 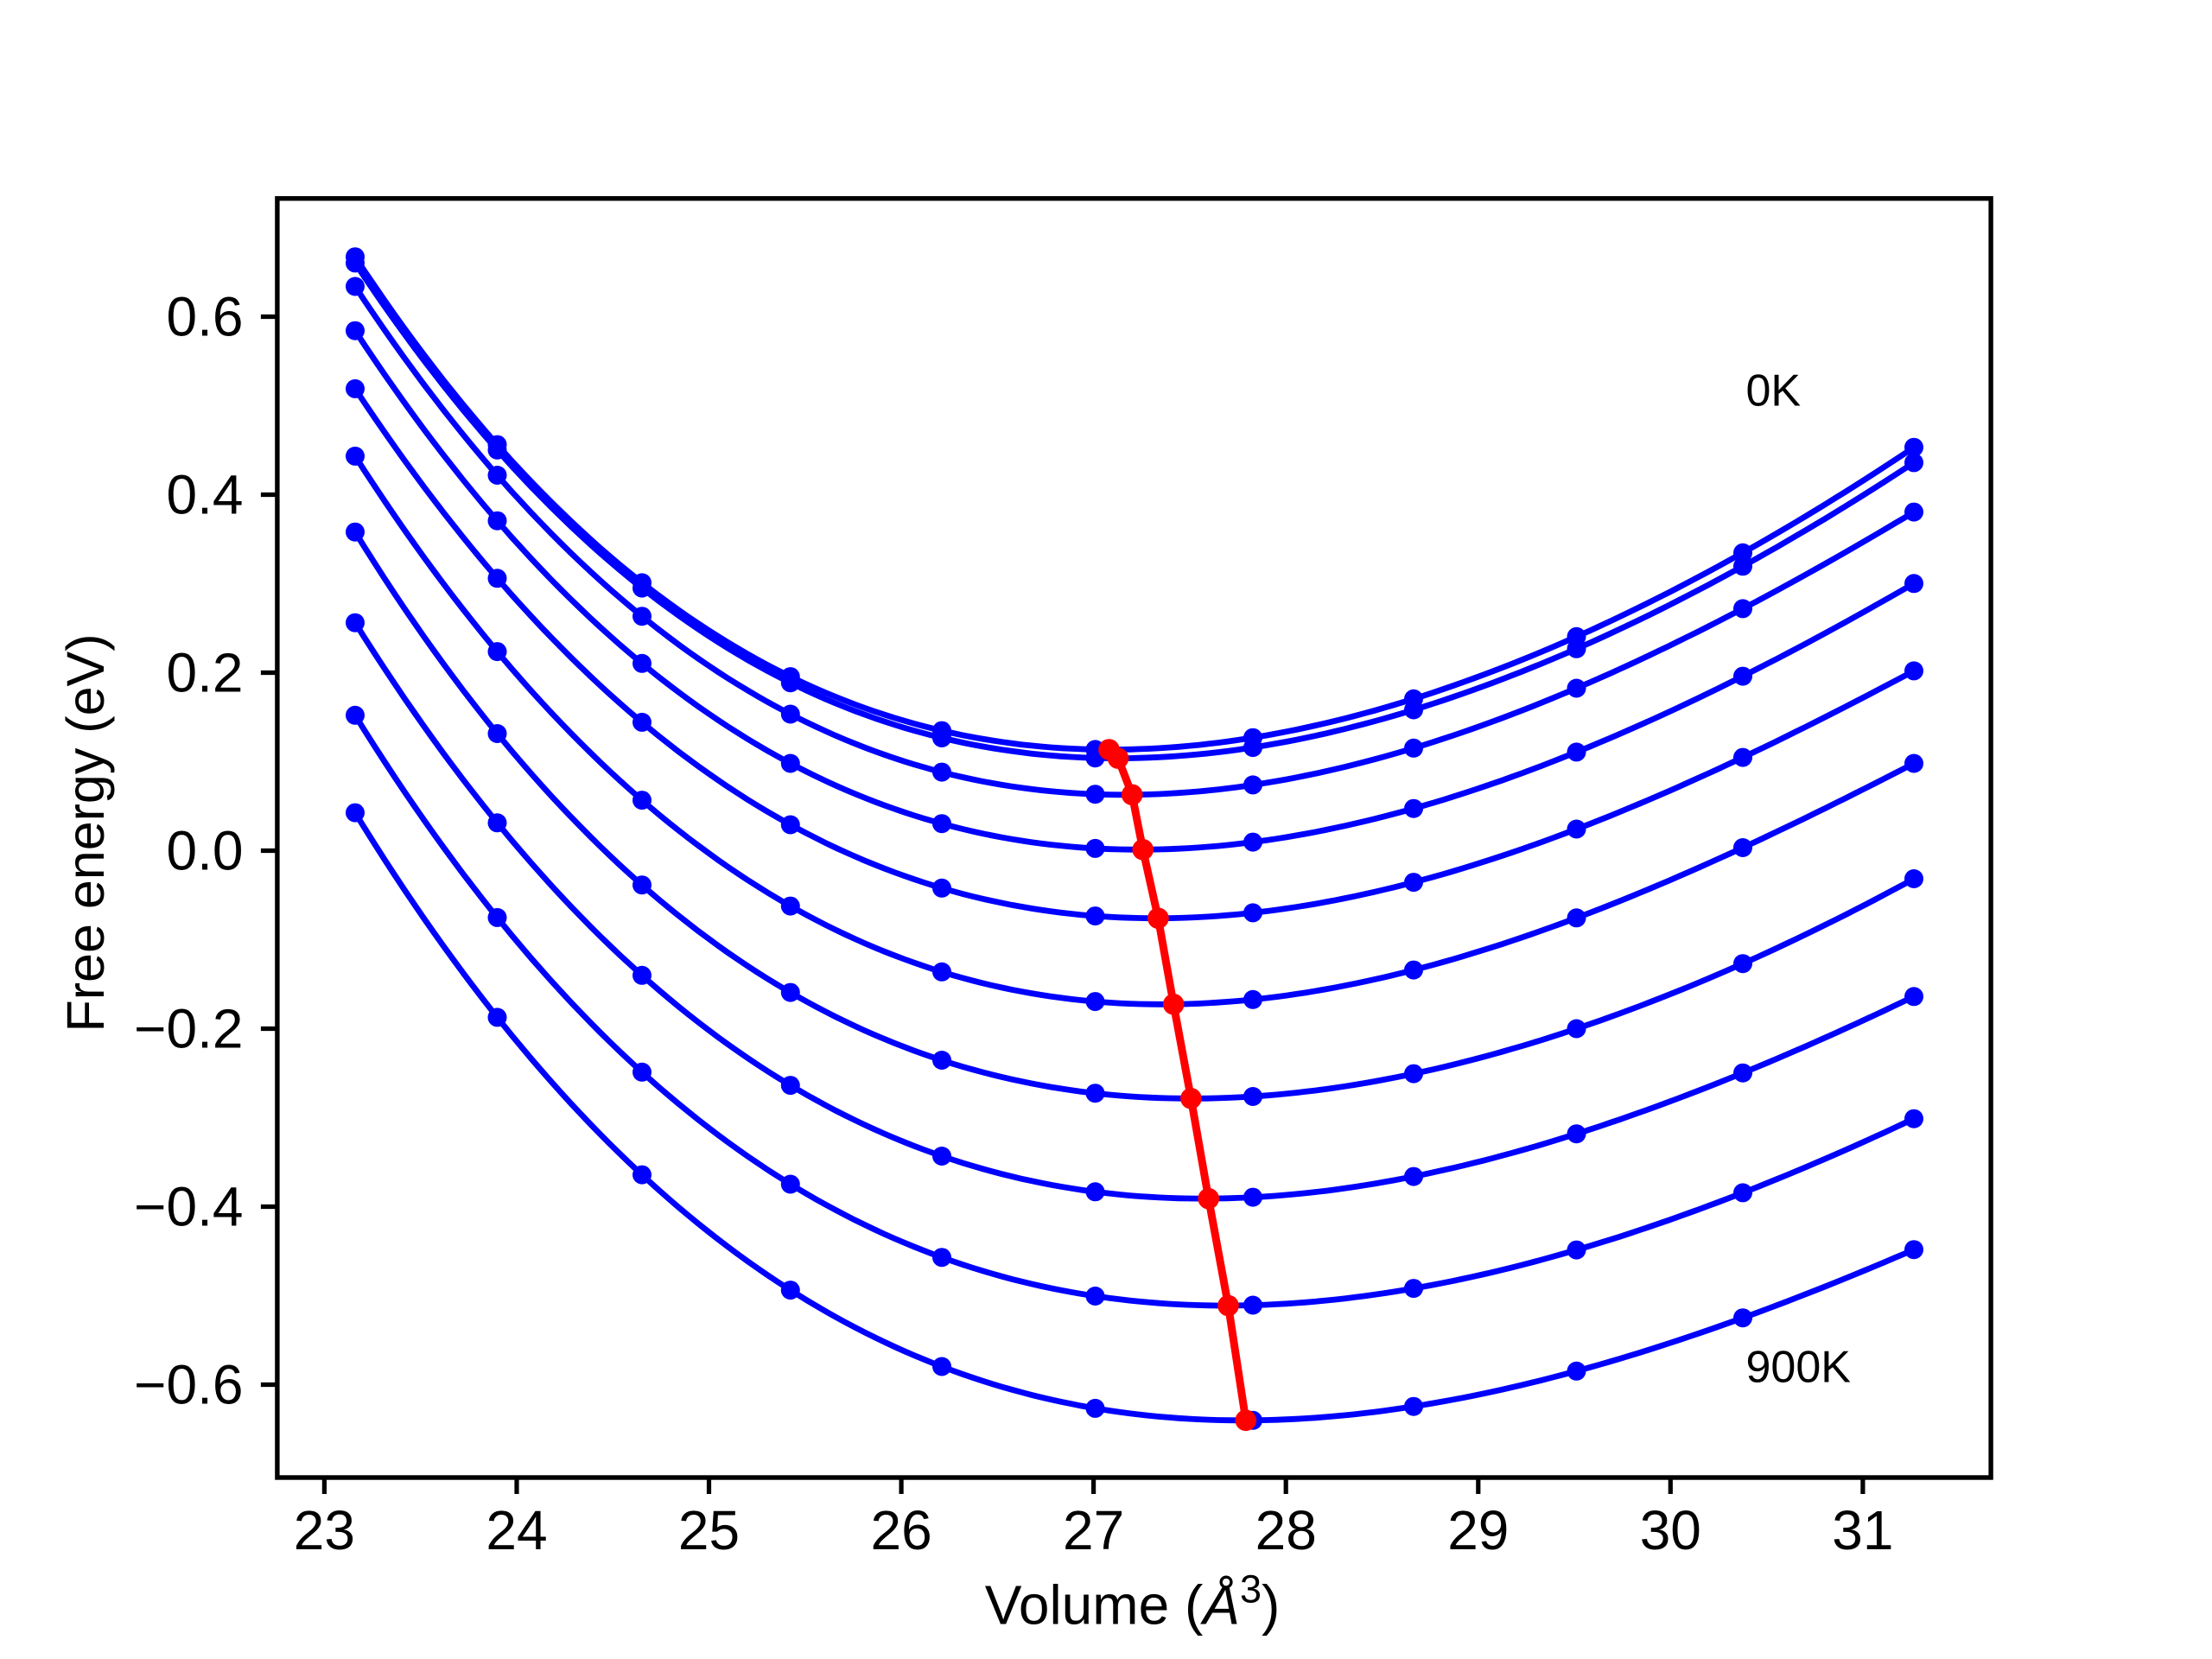 What do you see at coordinates (1670, 1530) in the screenshot?
I see `svg-text: 30` at bounding box center [1670, 1530].